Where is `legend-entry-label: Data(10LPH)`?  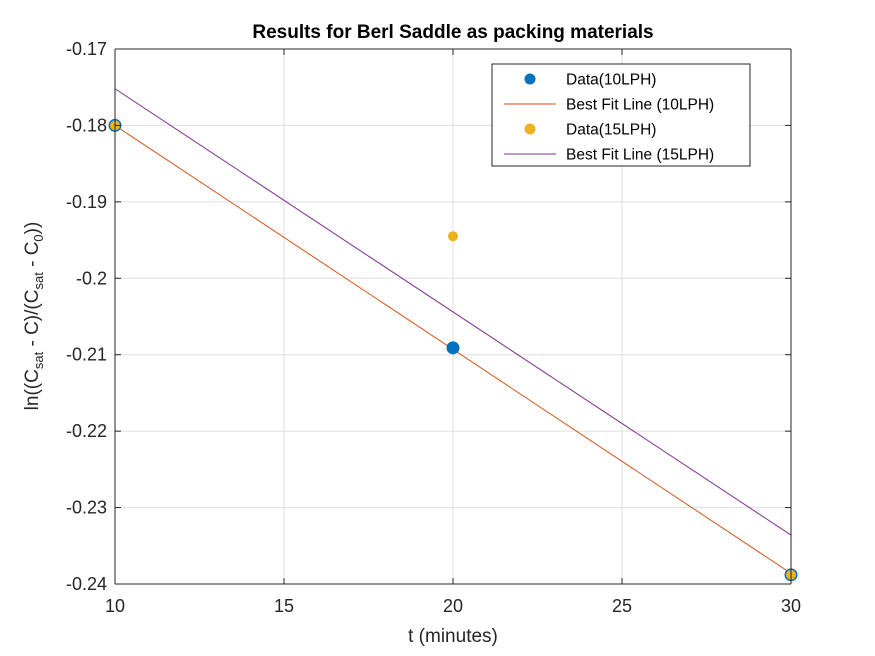 legend-entry-label: Data(10LPH) is located at coordinates (611, 80).